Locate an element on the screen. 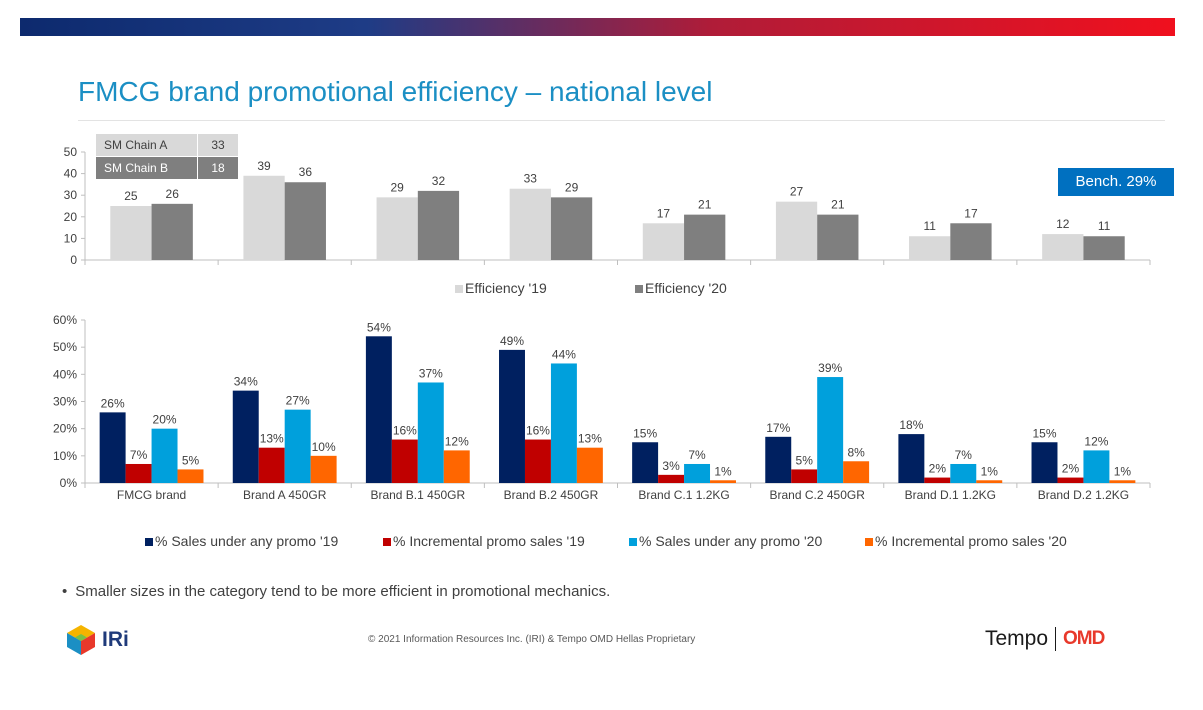 This screenshot has width=1203, height=710. data-label: 27 is located at coordinates (797, 192).